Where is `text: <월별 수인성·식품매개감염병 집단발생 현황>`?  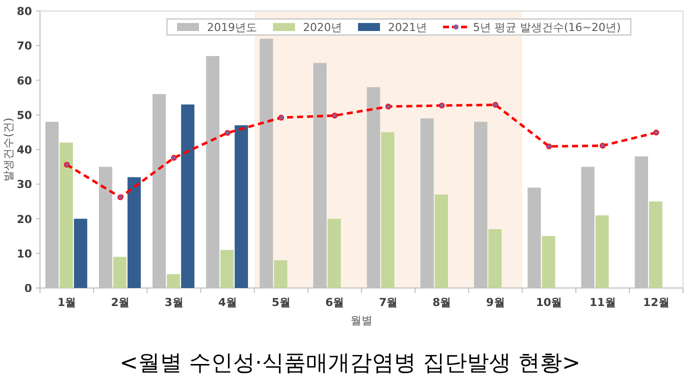
text: <월별 수인성·식품매개감염병 집단발생 현황> is located at coordinates (350, 363).